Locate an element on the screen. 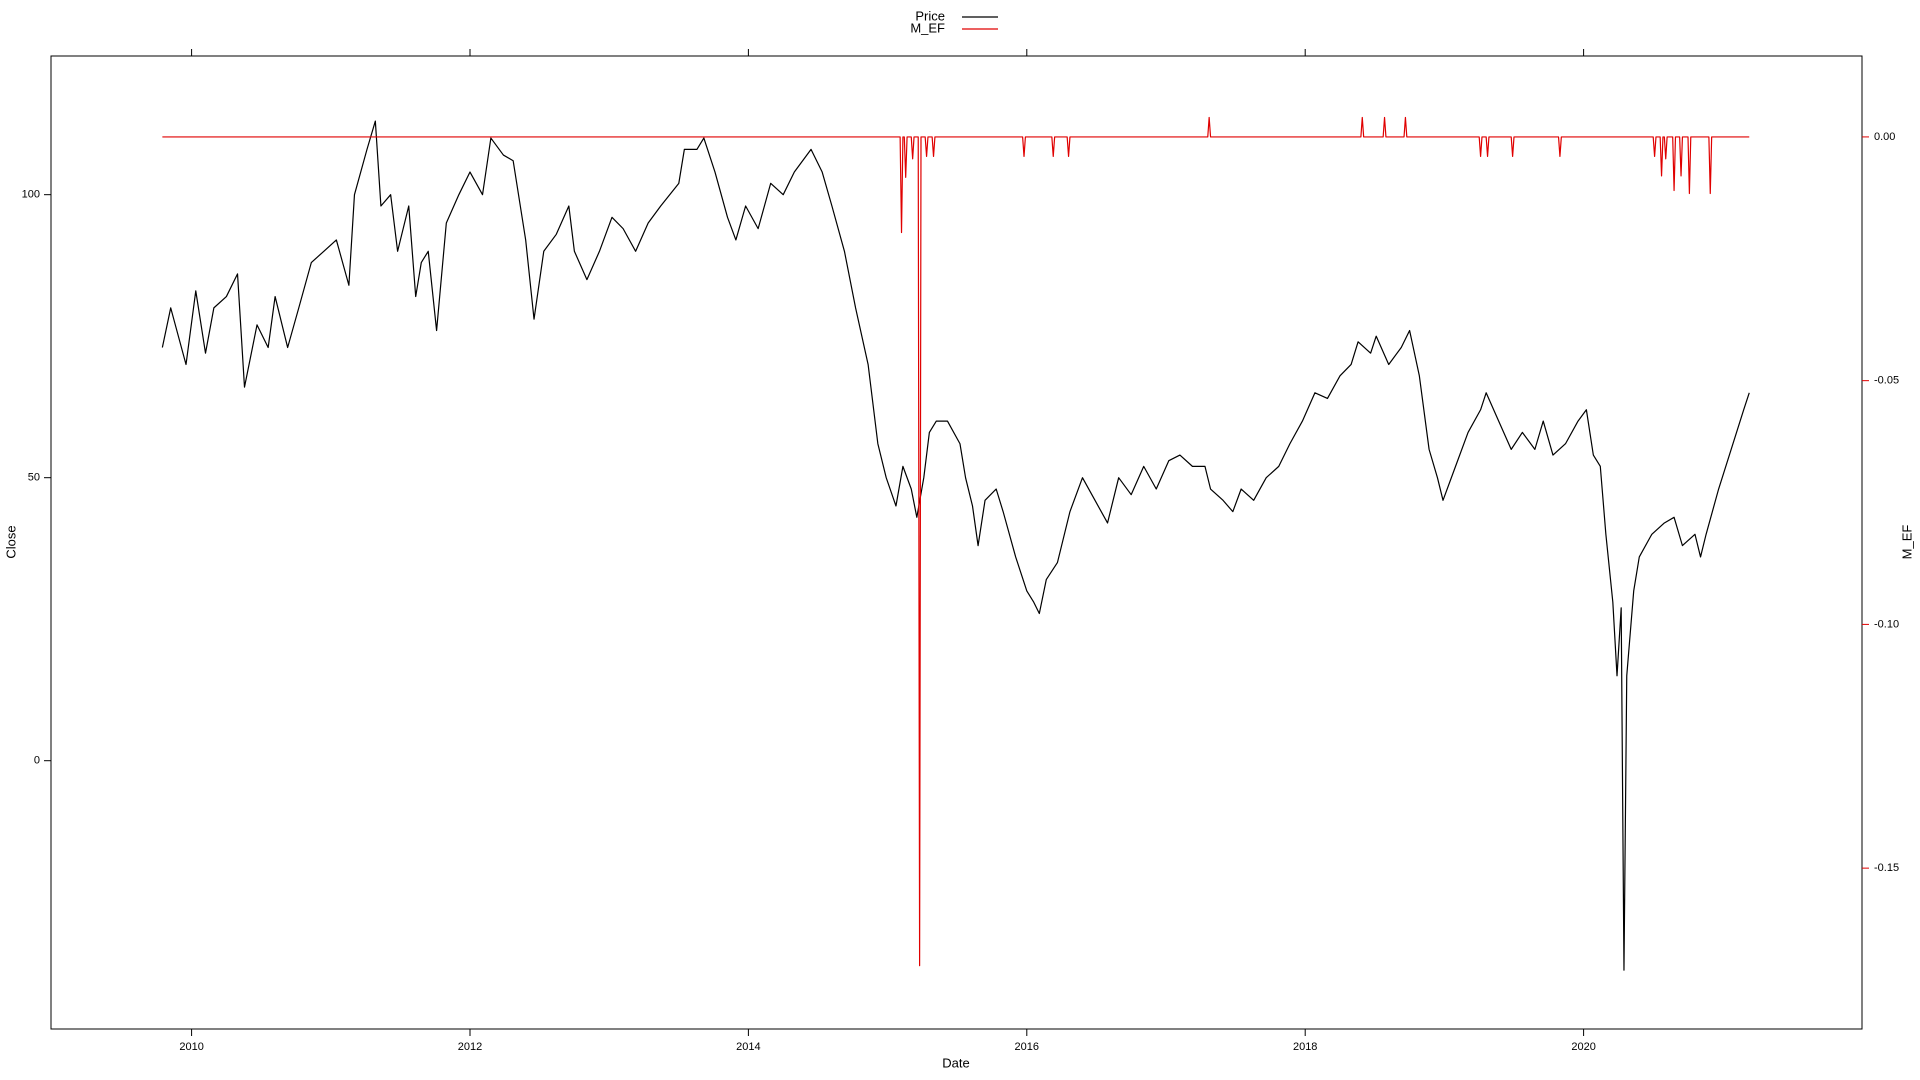  y-tick-label: 100 is located at coordinates (31, 195).